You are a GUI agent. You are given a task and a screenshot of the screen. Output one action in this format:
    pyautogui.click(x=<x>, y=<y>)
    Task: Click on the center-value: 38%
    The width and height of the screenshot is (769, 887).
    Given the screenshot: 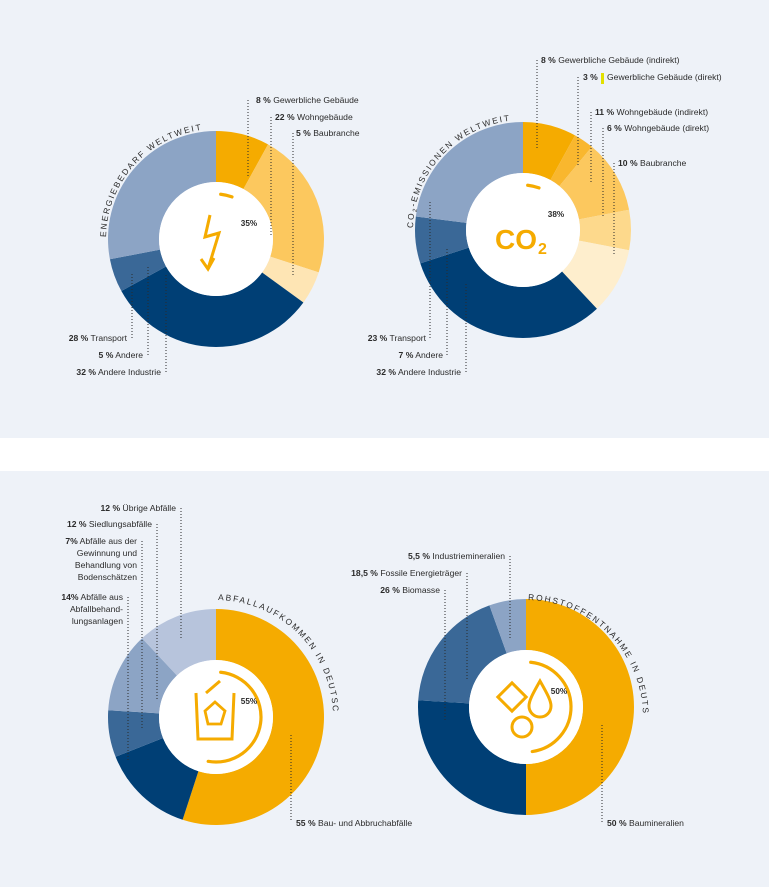 What is the action you would take?
    pyautogui.click(x=556, y=214)
    